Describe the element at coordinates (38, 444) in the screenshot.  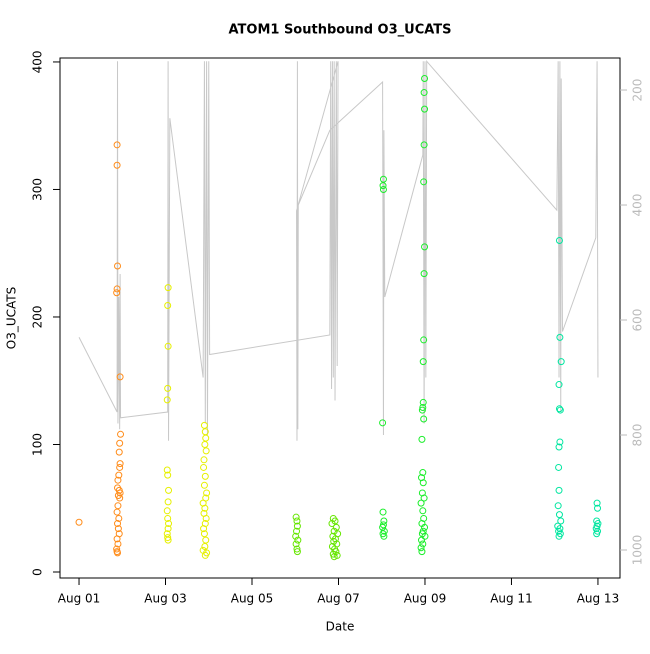
I see `y-tick-label: 100` at that location.